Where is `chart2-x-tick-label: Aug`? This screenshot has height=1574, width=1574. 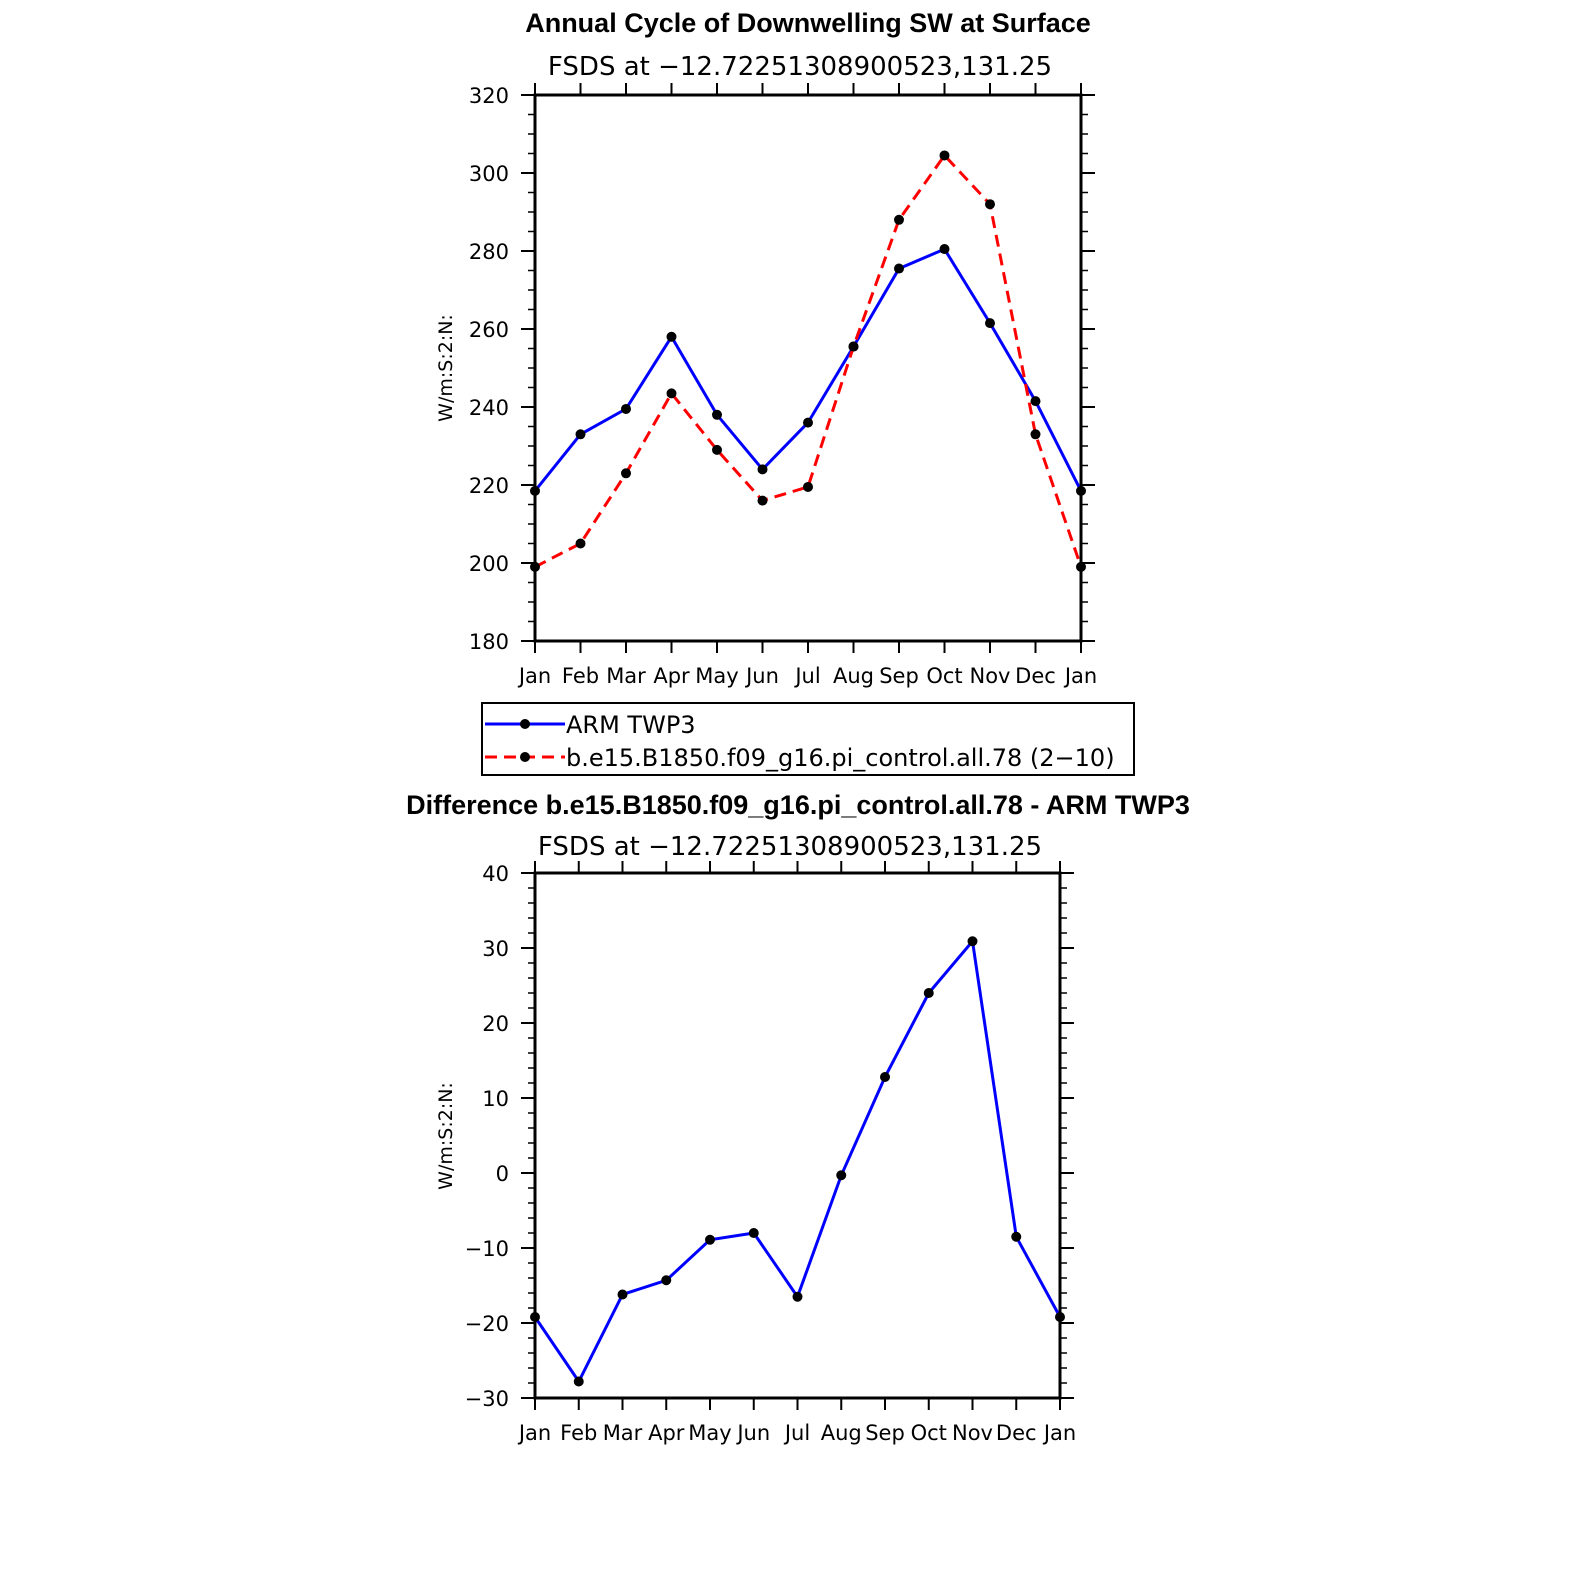 chart2-x-tick-label: Aug is located at coordinates (841, 1433).